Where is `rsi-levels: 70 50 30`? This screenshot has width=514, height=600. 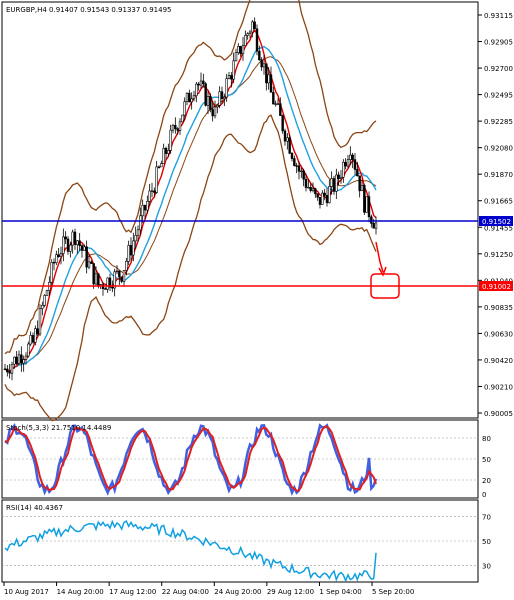 rsi-levels: 70 50 30 is located at coordinates (246, 542).